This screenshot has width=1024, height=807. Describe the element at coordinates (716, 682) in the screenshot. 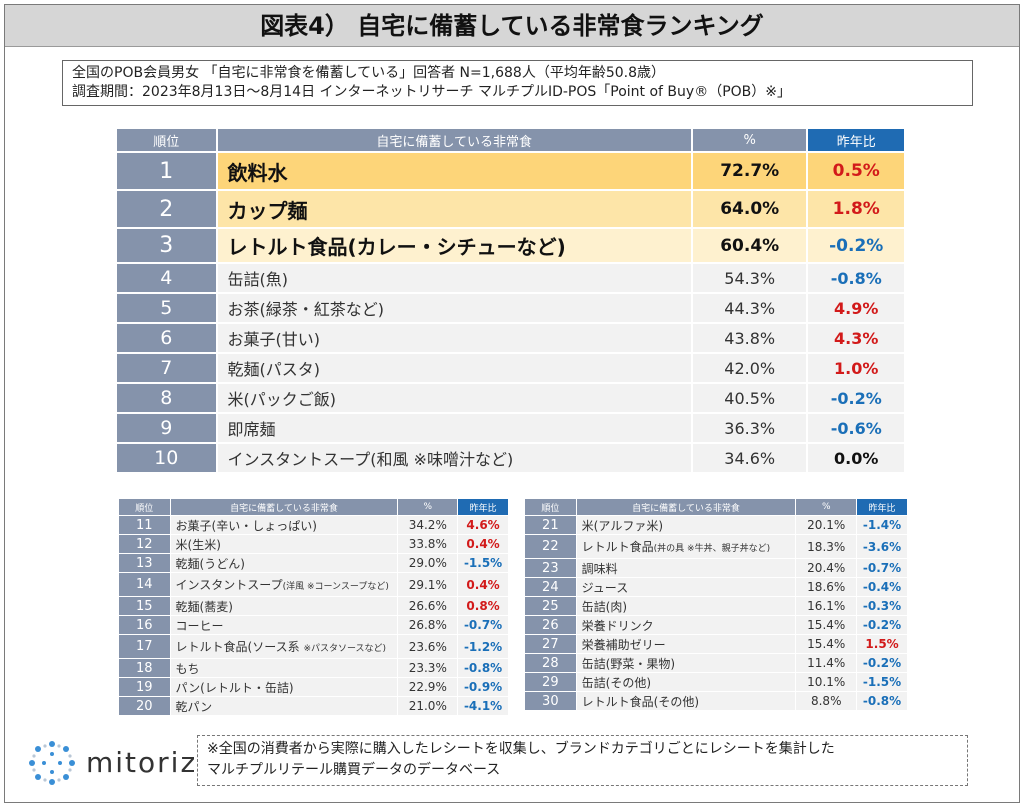

I see `table-row: 29 缶詰(その他) 10.1% -1.5%` at that location.